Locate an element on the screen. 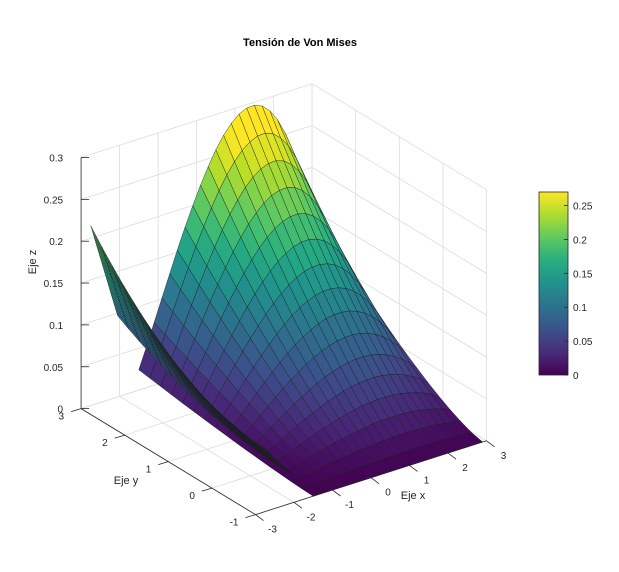 The image size is (619, 572). y-tick-label: -1 is located at coordinates (234, 523).